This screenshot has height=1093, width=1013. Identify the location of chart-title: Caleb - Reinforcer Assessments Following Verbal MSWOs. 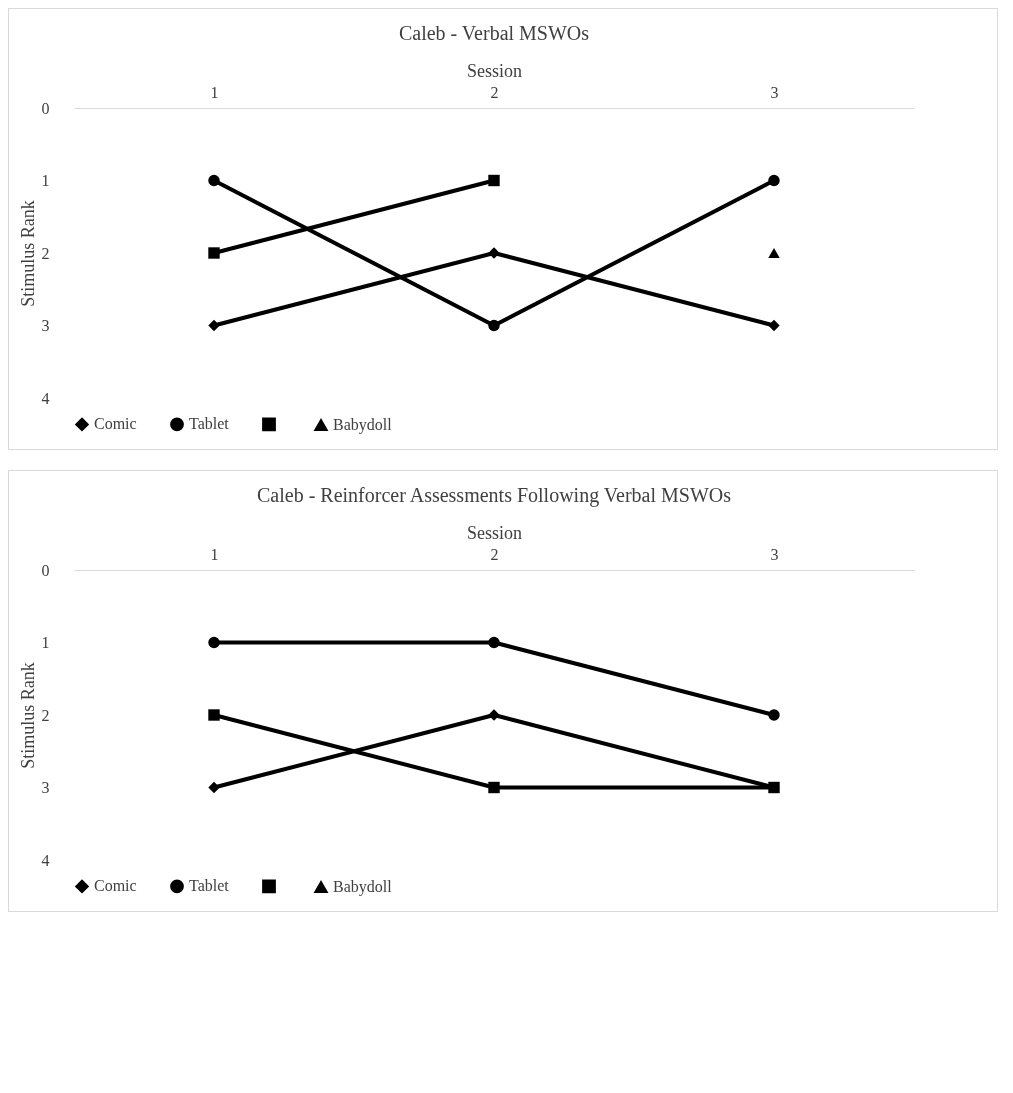
(494, 495).